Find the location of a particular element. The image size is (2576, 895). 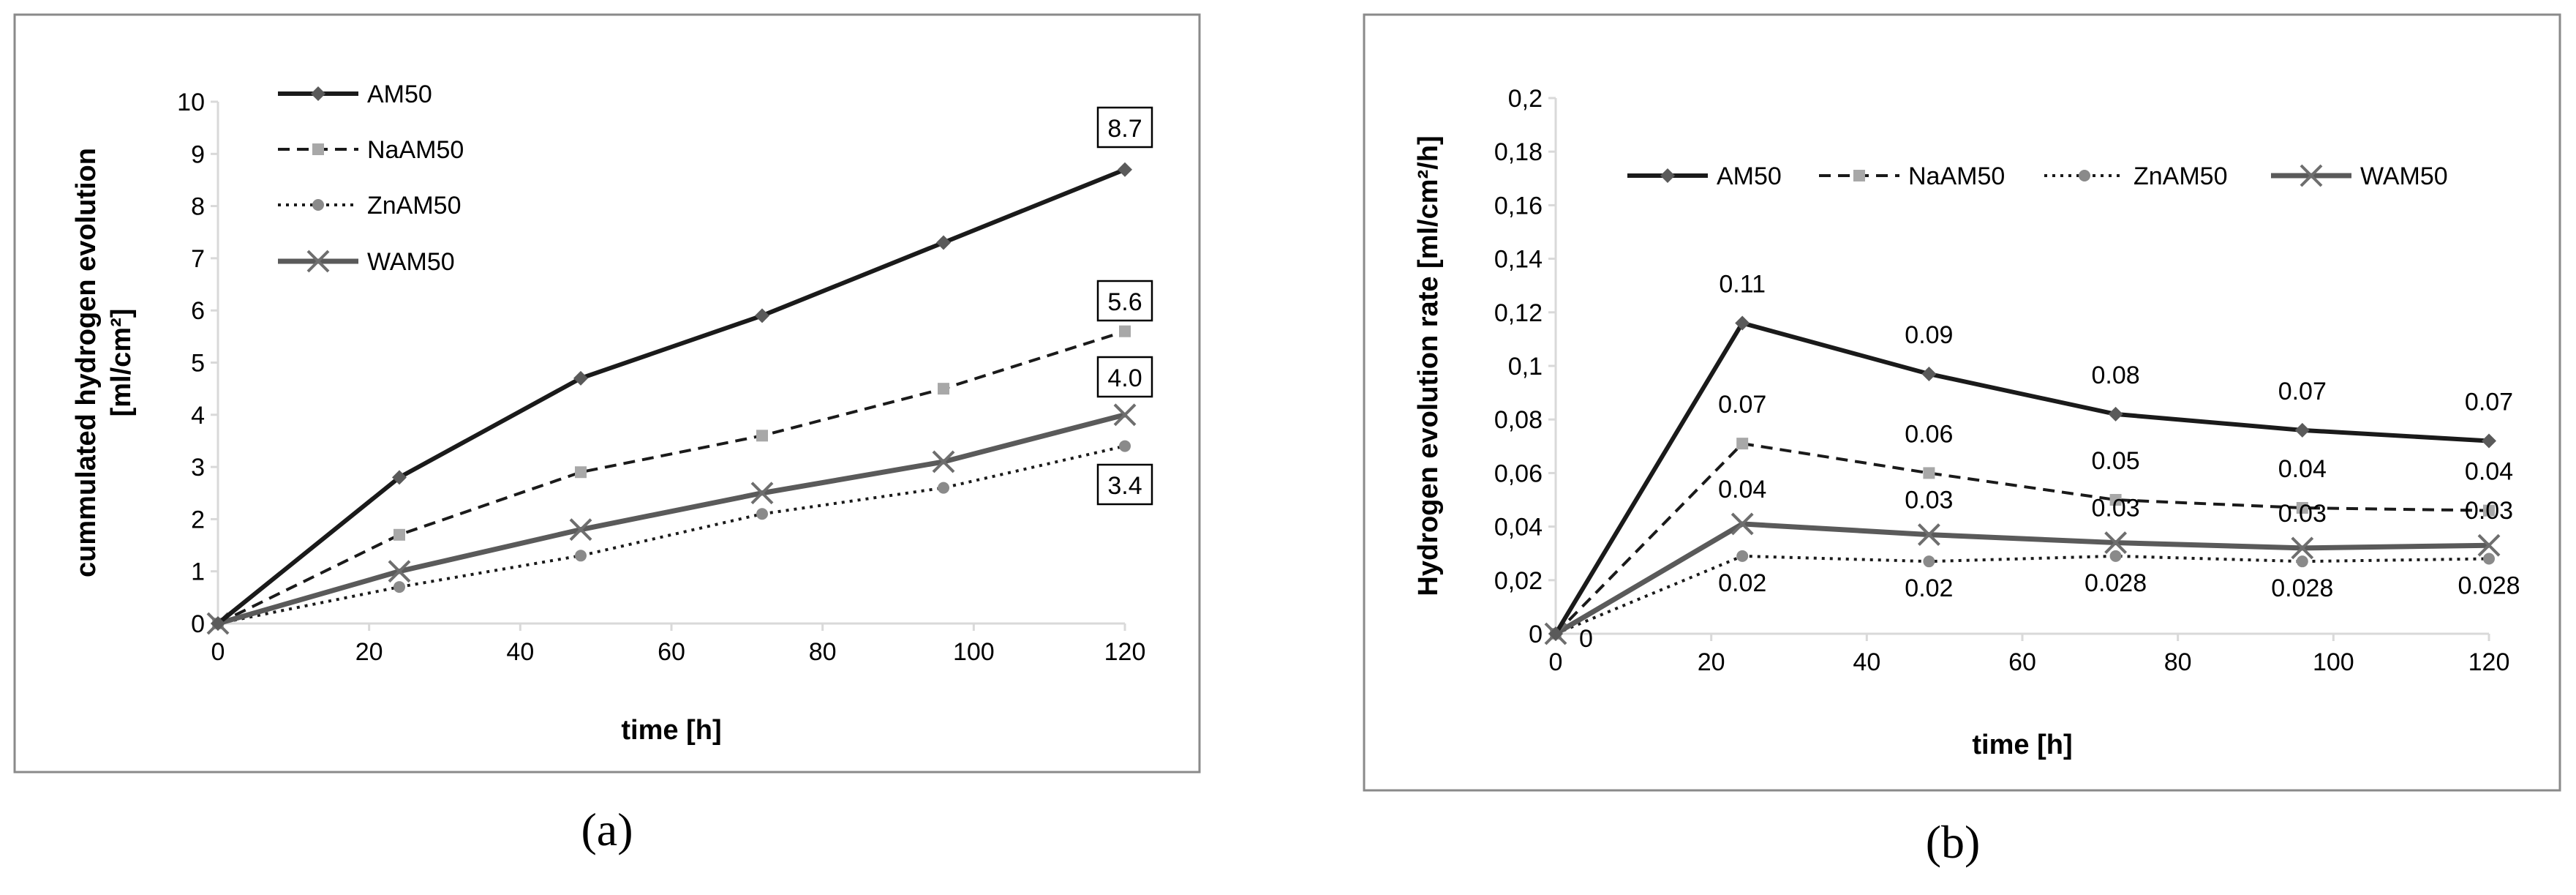

chart-a-legend-label-WAM50: WAM50 is located at coordinates (411, 262).